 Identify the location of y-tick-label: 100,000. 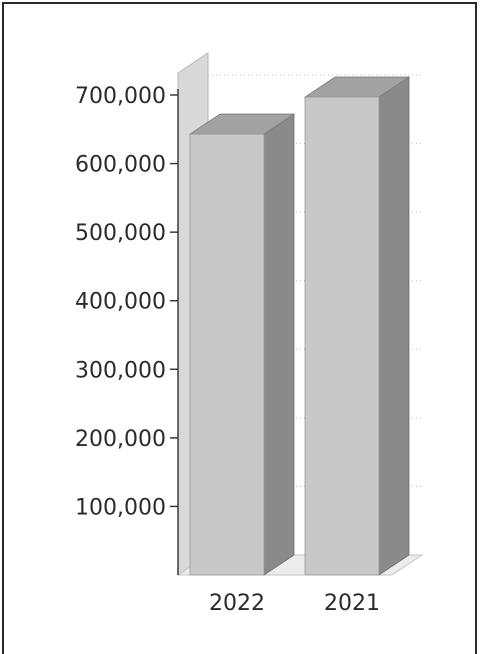
(120, 507).